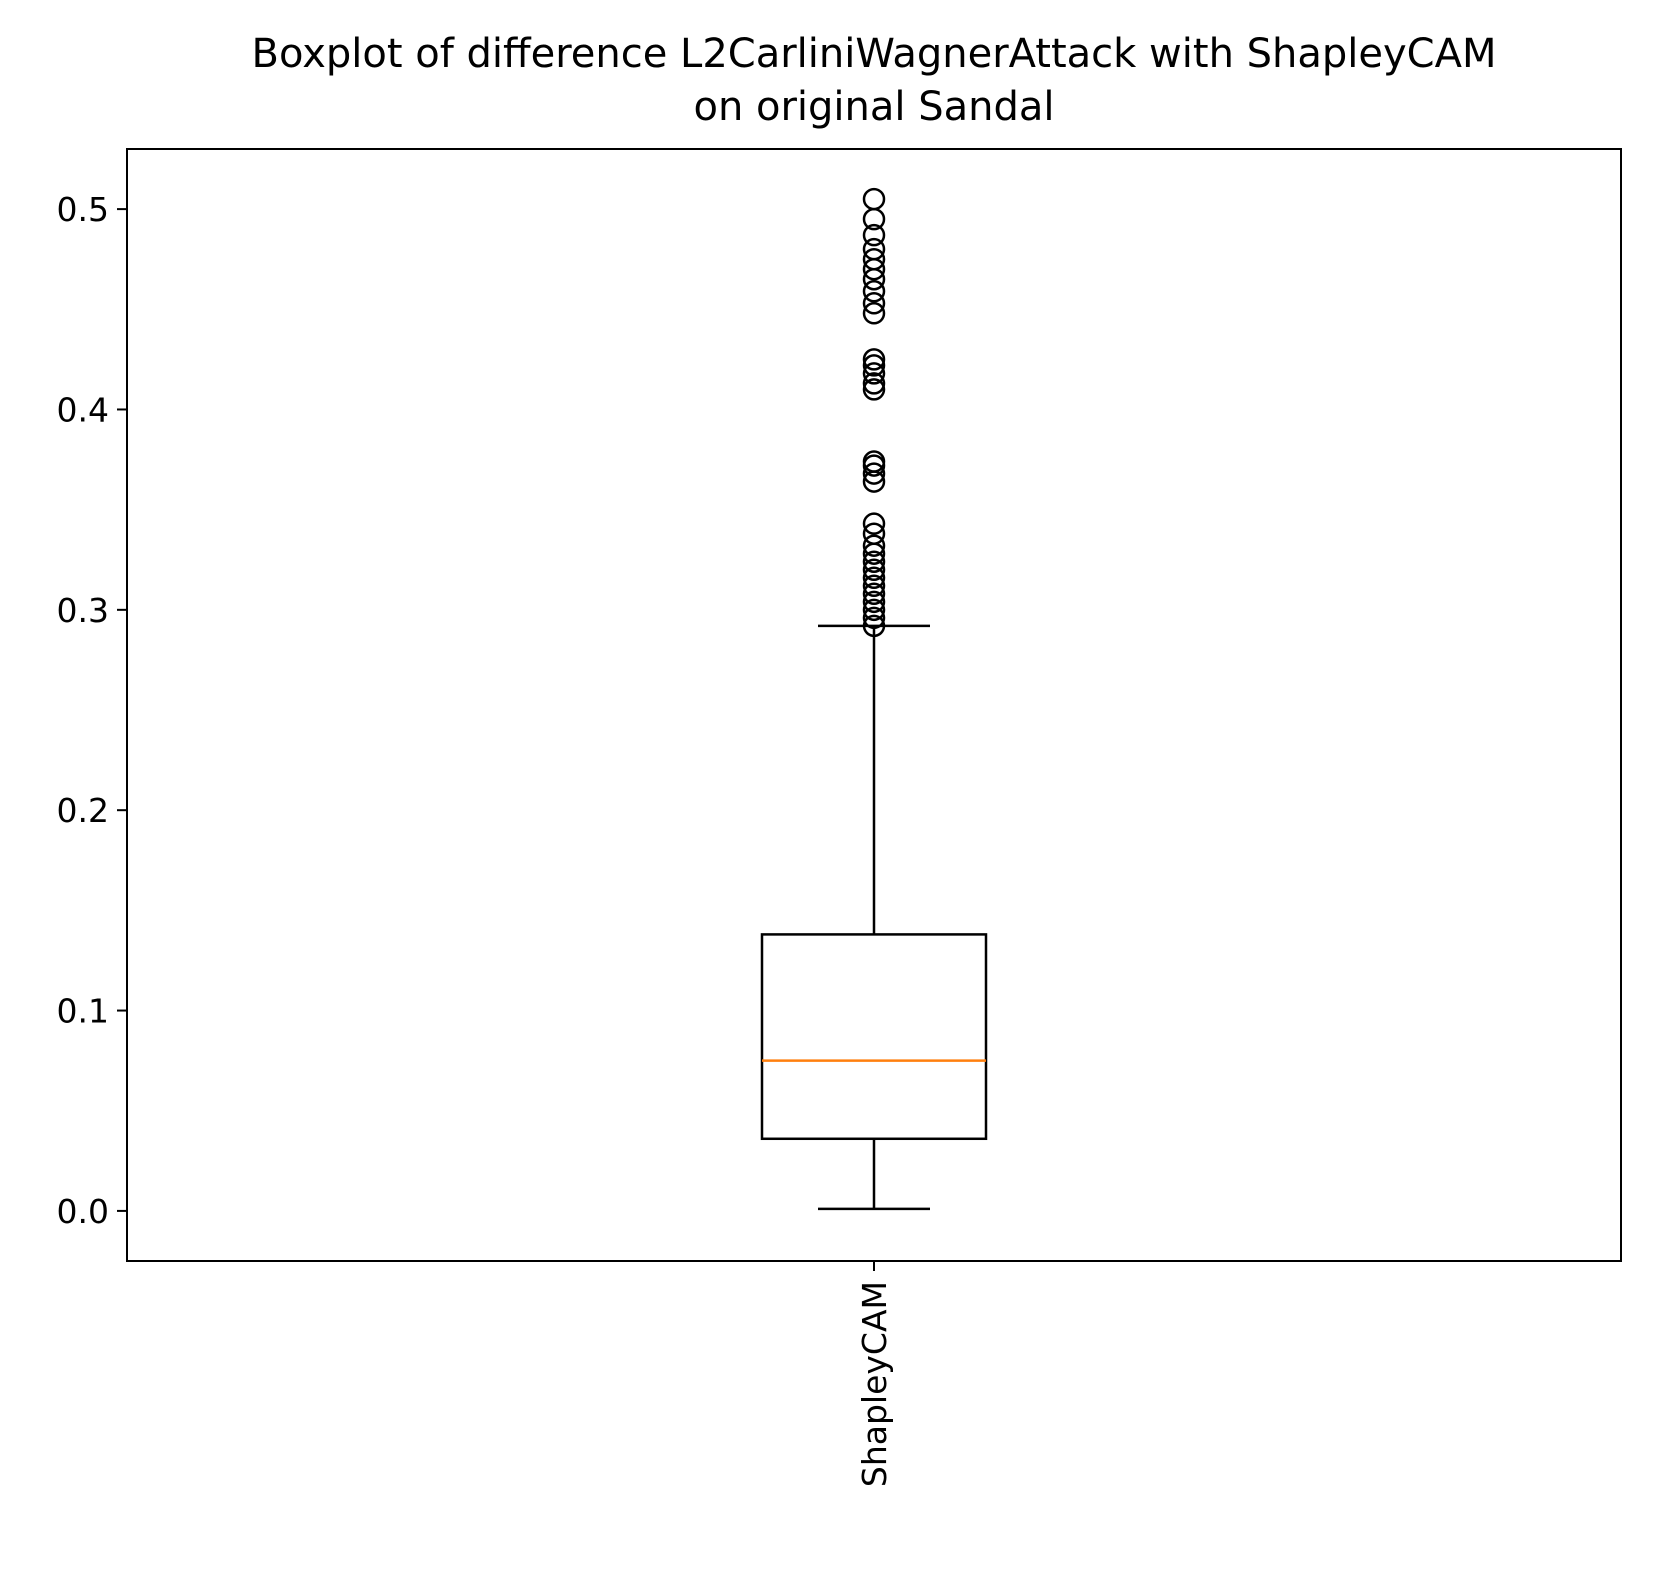  Describe the element at coordinates (874, 1384) in the screenshot. I see `x-tick-label: ShapleyCAM` at that location.